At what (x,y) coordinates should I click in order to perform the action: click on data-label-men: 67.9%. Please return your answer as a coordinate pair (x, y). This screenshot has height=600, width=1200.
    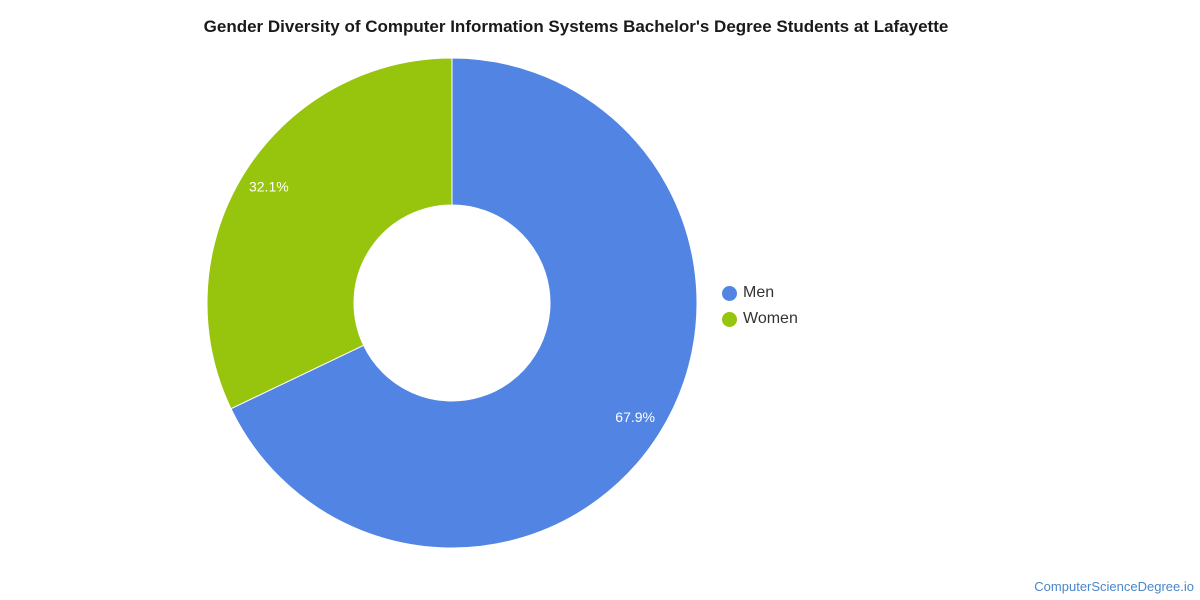
    Looking at the image, I should click on (635, 417).